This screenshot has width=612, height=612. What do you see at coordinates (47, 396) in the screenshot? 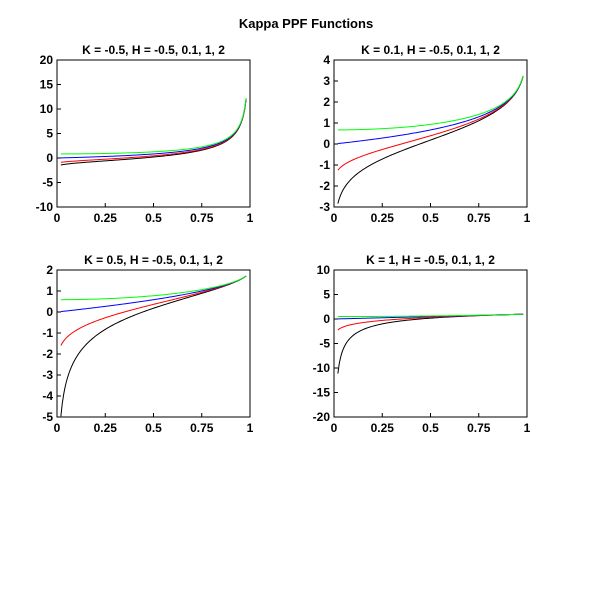
I see `y-tick-label: -4` at bounding box center [47, 396].